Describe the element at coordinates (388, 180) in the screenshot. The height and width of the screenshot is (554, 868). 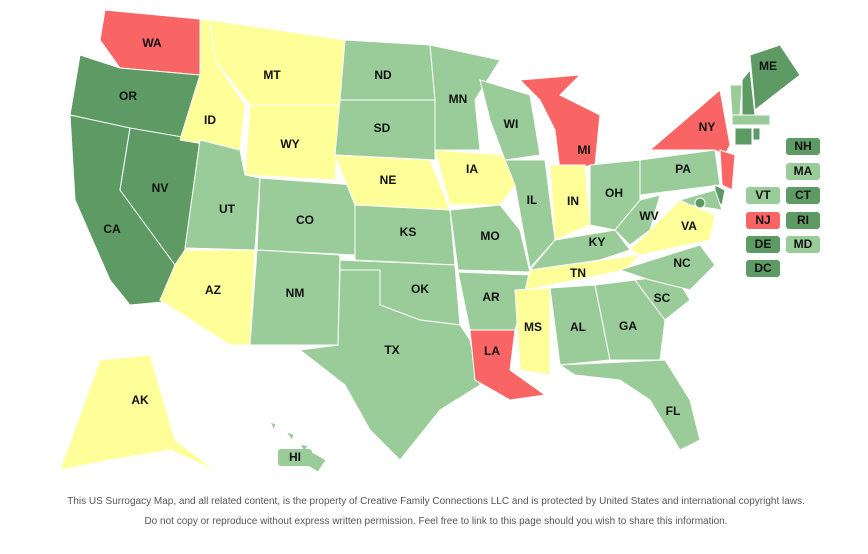
I see `state-label: NE` at that location.